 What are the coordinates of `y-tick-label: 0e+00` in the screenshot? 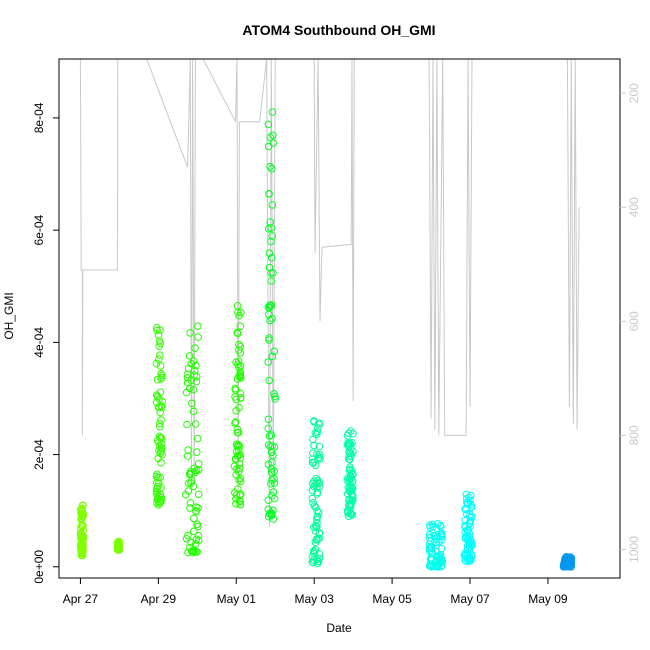 It's located at (39, 567).